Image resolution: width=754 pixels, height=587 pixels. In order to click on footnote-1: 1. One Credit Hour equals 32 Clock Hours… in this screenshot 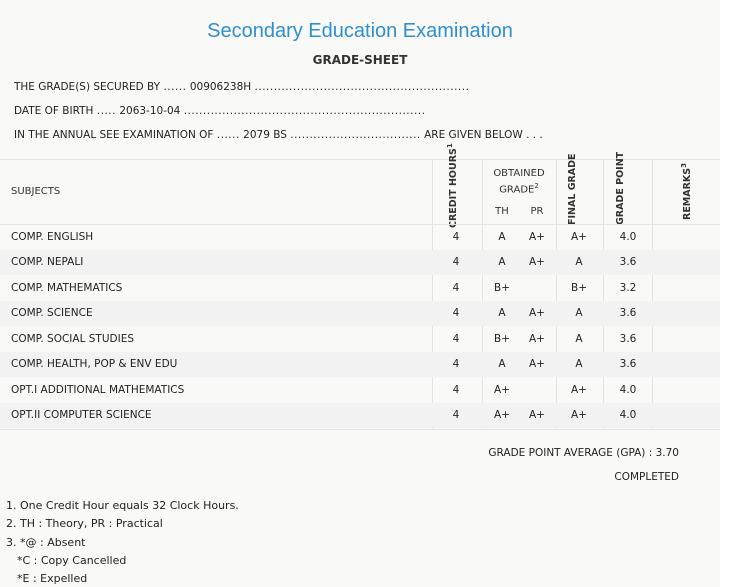, I will do `click(122, 505)`.